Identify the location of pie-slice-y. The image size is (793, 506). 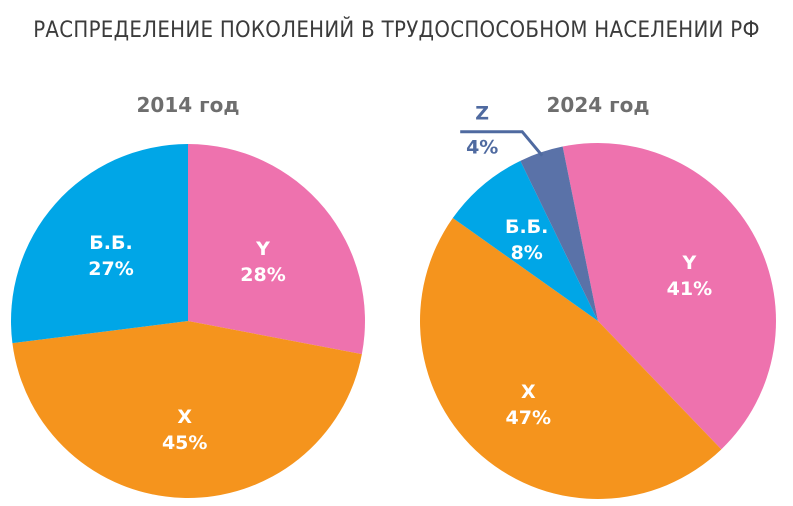
(276, 249).